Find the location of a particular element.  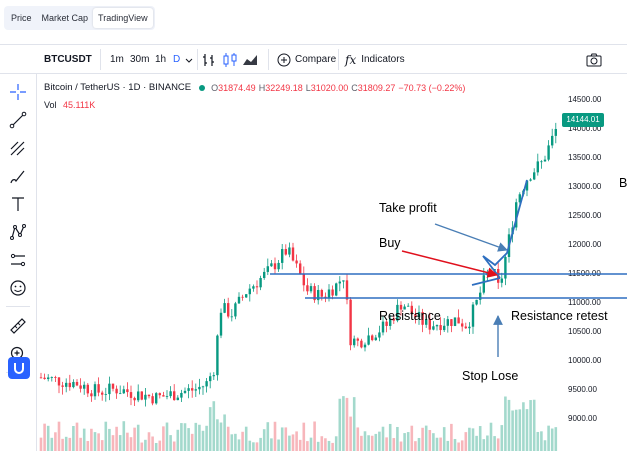

tab-tradingview: TradingView is located at coordinates (123, 18).